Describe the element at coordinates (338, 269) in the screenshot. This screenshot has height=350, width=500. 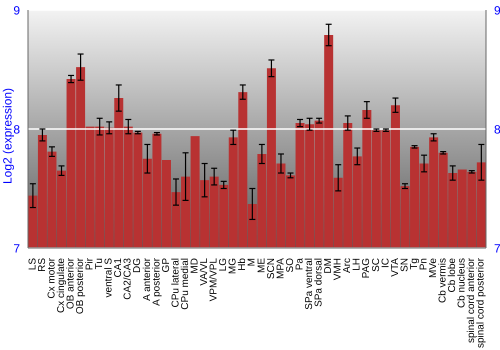
I see `x-tick-label: VMH` at that location.